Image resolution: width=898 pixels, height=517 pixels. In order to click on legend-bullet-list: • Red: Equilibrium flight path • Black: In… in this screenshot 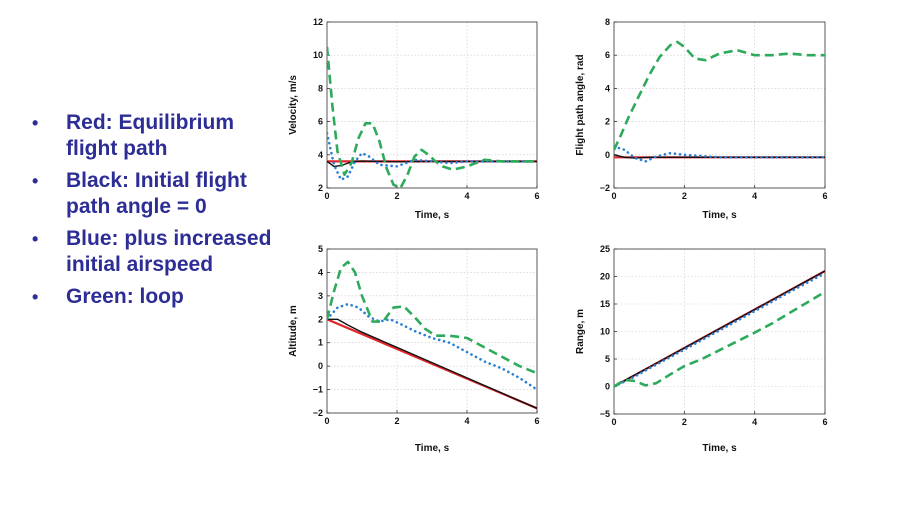, I will do `click(160, 213)`.